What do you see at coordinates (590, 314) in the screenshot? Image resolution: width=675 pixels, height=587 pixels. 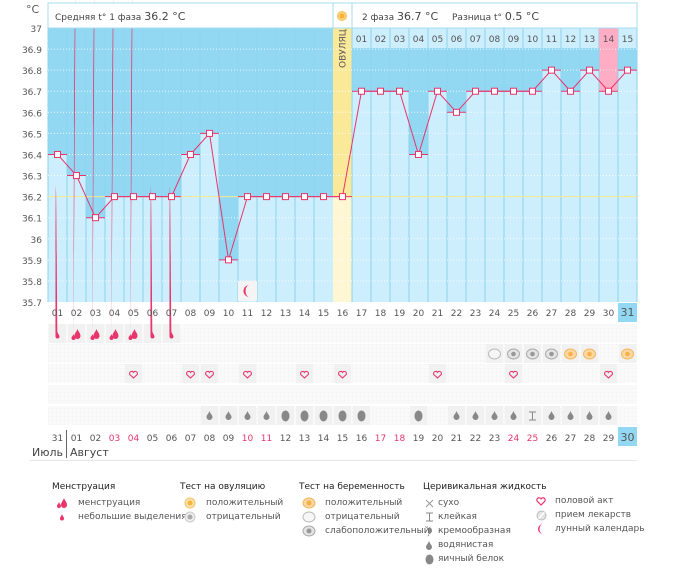 I see `cycle-day-label: 29` at bounding box center [590, 314].